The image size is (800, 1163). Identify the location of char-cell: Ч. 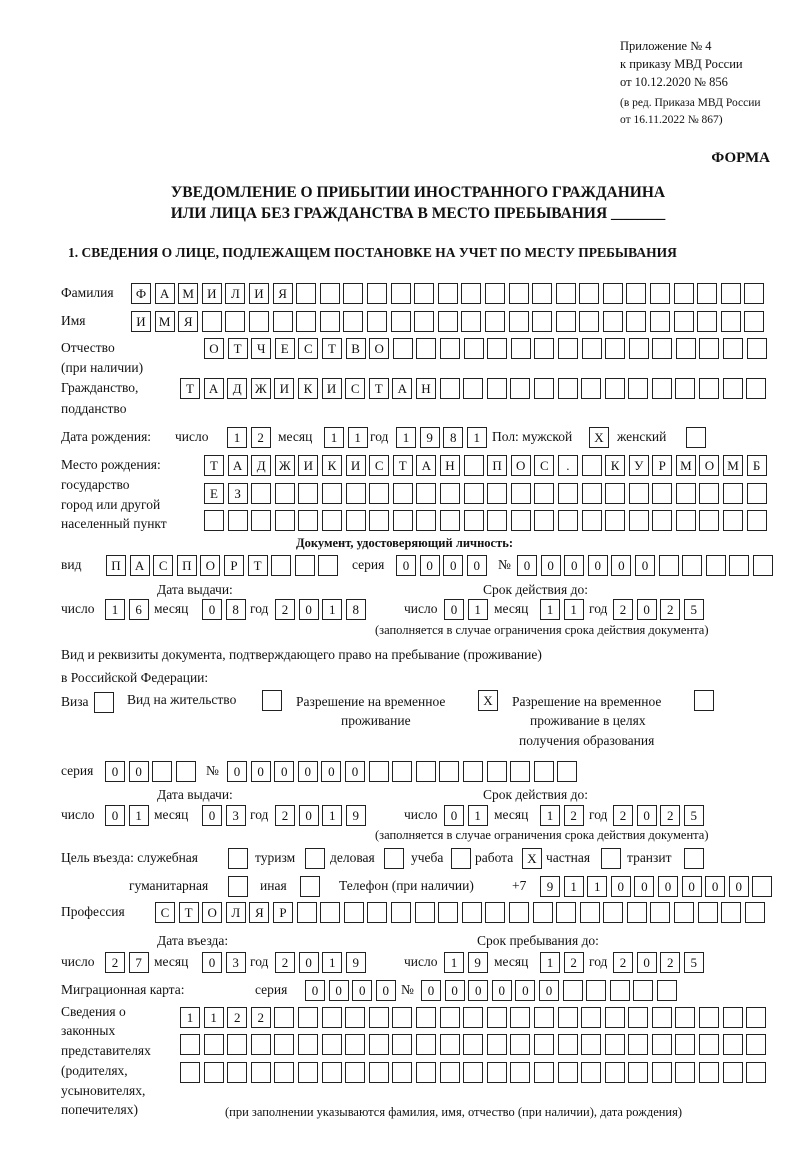
(261, 348).